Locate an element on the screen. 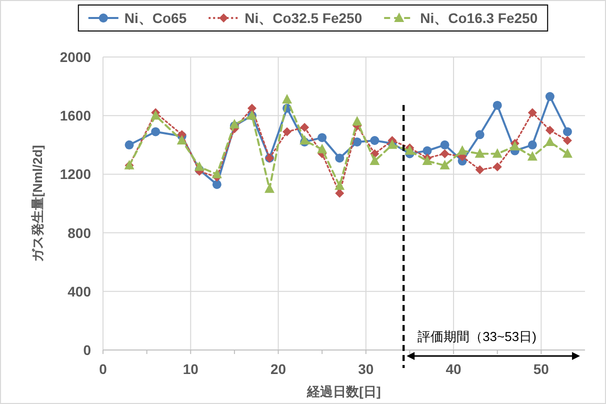 This screenshot has width=606, height=404. y-tick-label: 1600 is located at coordinates (76, 116).